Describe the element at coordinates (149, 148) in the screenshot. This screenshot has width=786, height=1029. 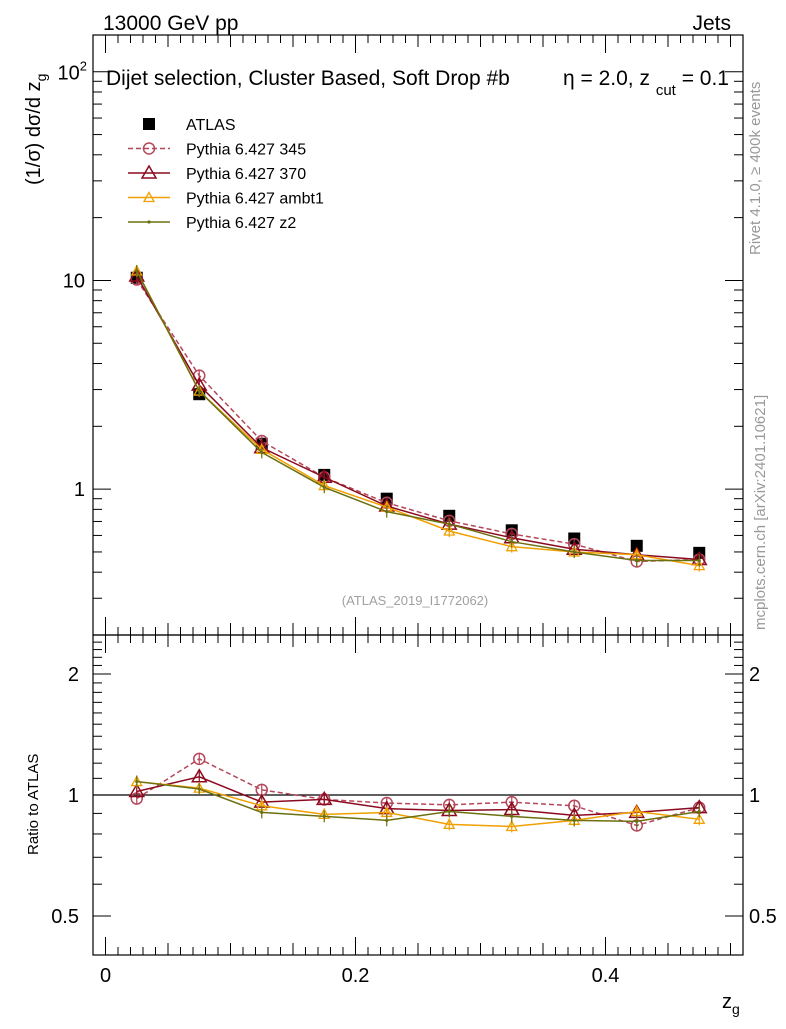
I see `legend-marker-p345` at that location.